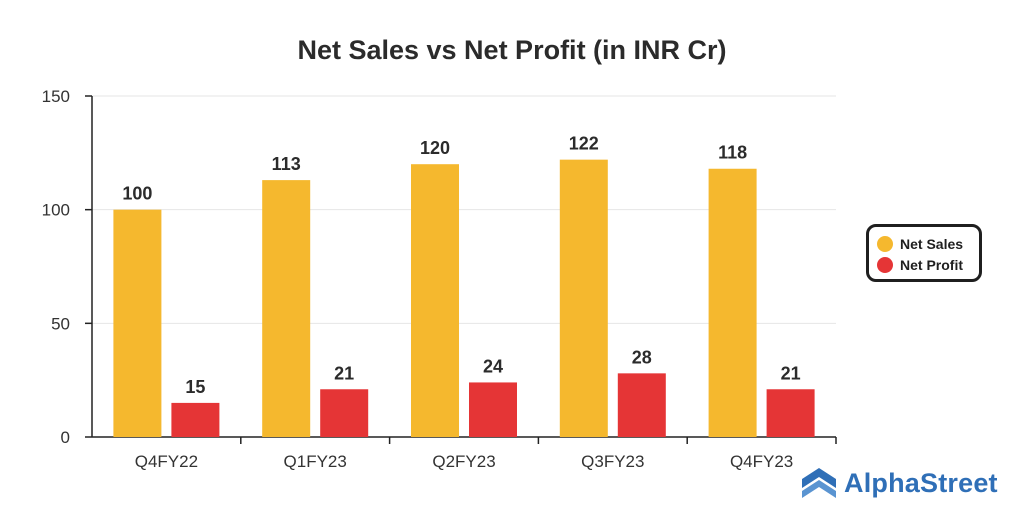  I want to click on legend-label-net-sales: Net Sales, so click(932, 243).